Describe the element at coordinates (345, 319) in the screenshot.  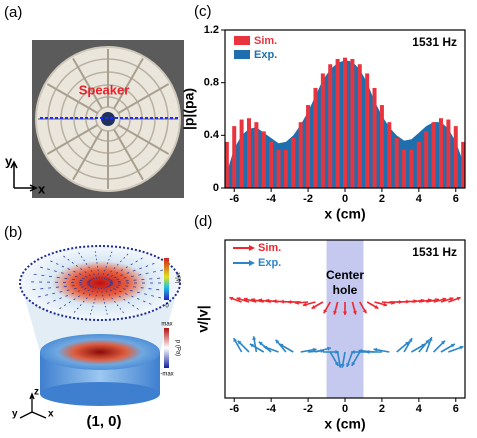
I see `center-band` at that location.